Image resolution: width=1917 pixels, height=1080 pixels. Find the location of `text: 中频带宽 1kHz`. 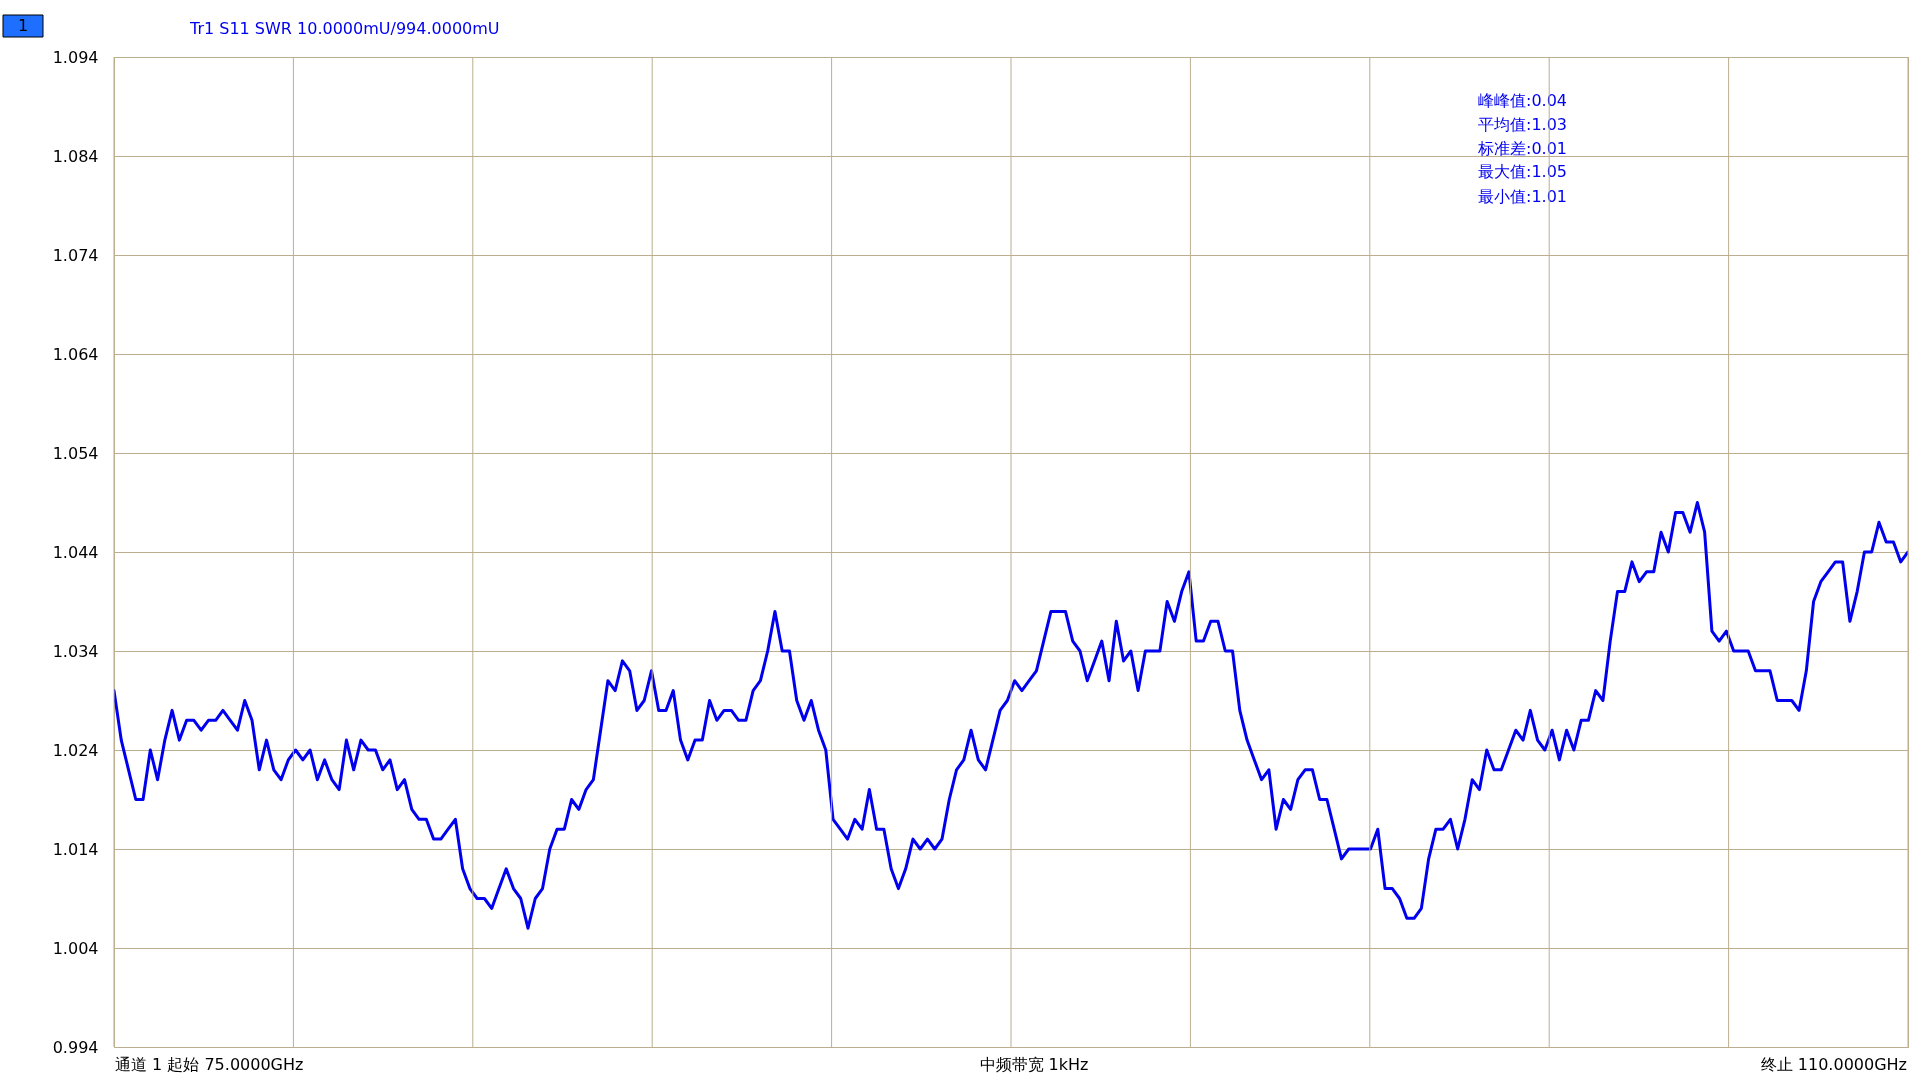

text: 中频带宽 1kHz is located at coordinates (1034, 1064).